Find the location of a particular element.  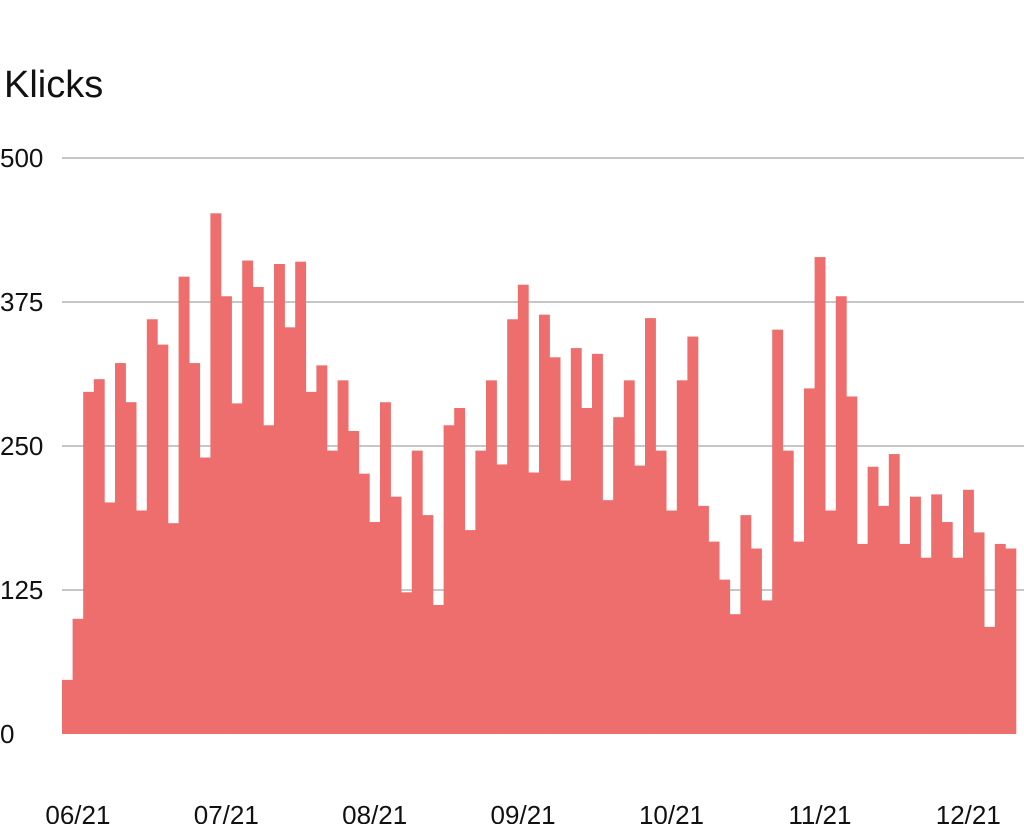

y-axis-ticks: 0 125 250 375 500 is located at coordinates (21, 446).